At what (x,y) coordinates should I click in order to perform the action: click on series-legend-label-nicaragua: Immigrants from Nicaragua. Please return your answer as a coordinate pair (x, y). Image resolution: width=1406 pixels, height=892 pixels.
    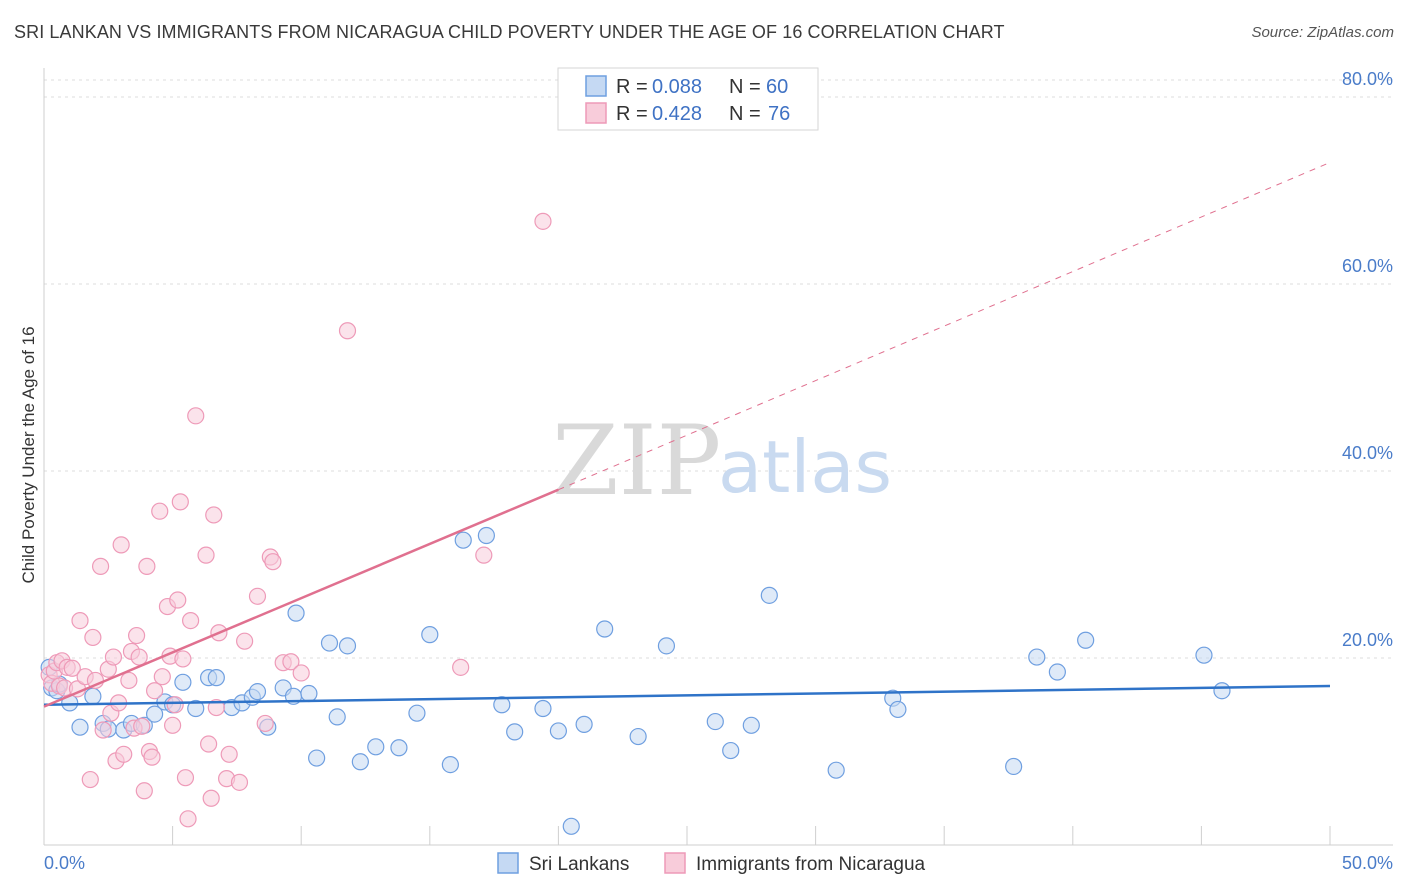
    Looking at the image, I should click on (811, 864).